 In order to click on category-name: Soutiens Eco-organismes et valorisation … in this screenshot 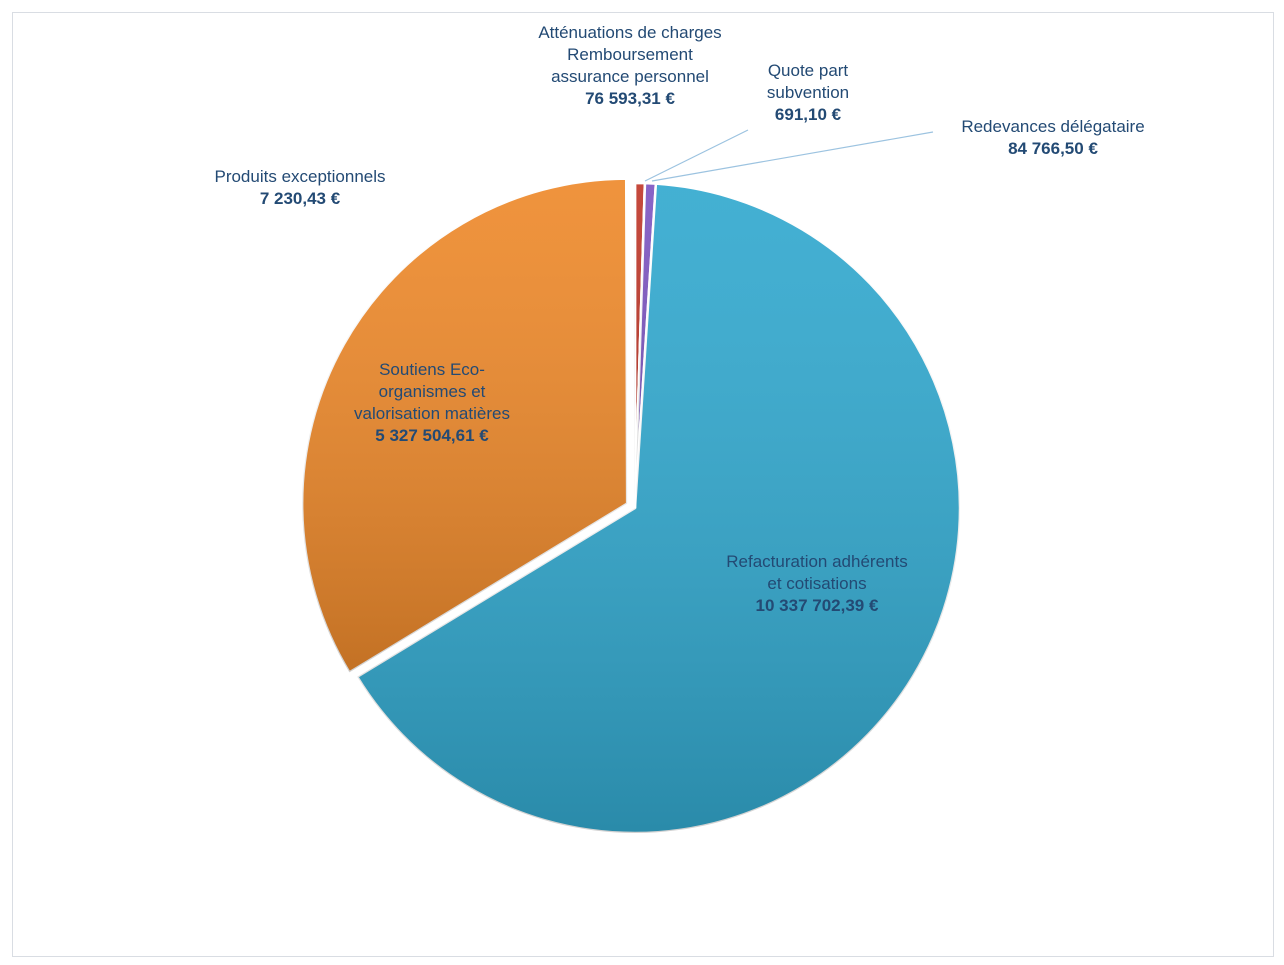, I will do `click(432, 391)`.